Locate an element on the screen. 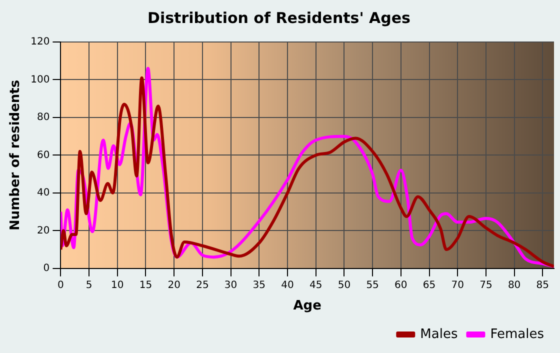 This screenshot has width=560, height=353. y-tick-label: 0 is located at coordinates (46, 268).